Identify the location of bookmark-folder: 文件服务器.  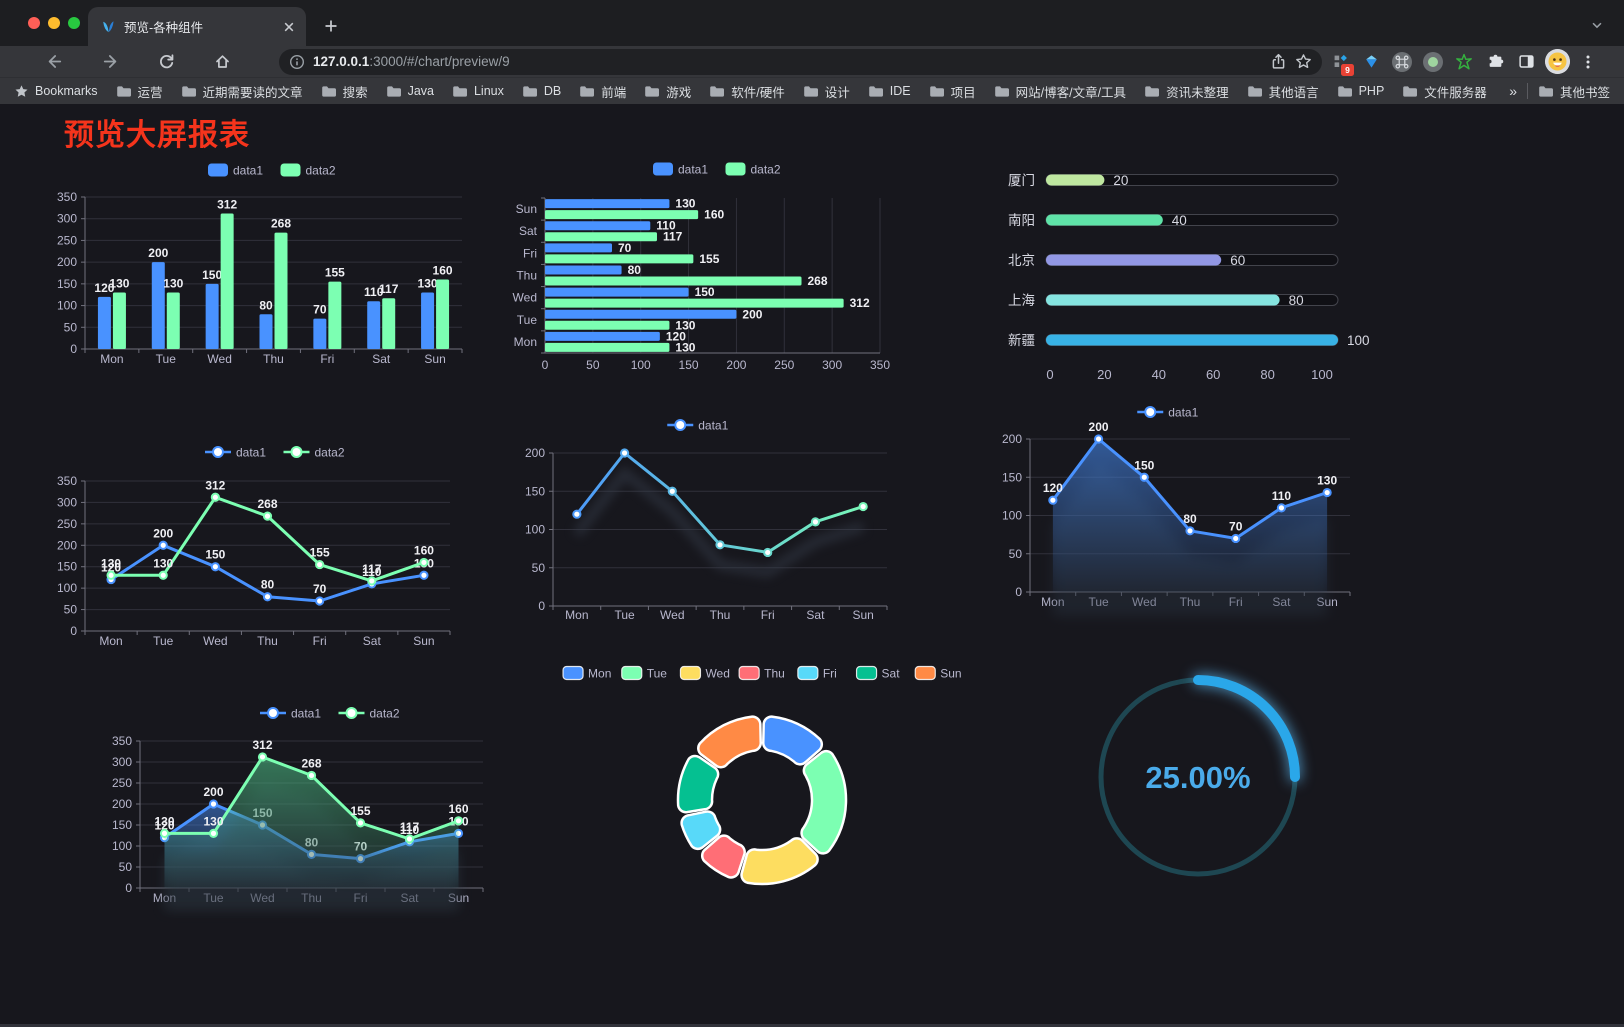
(1444, 91).